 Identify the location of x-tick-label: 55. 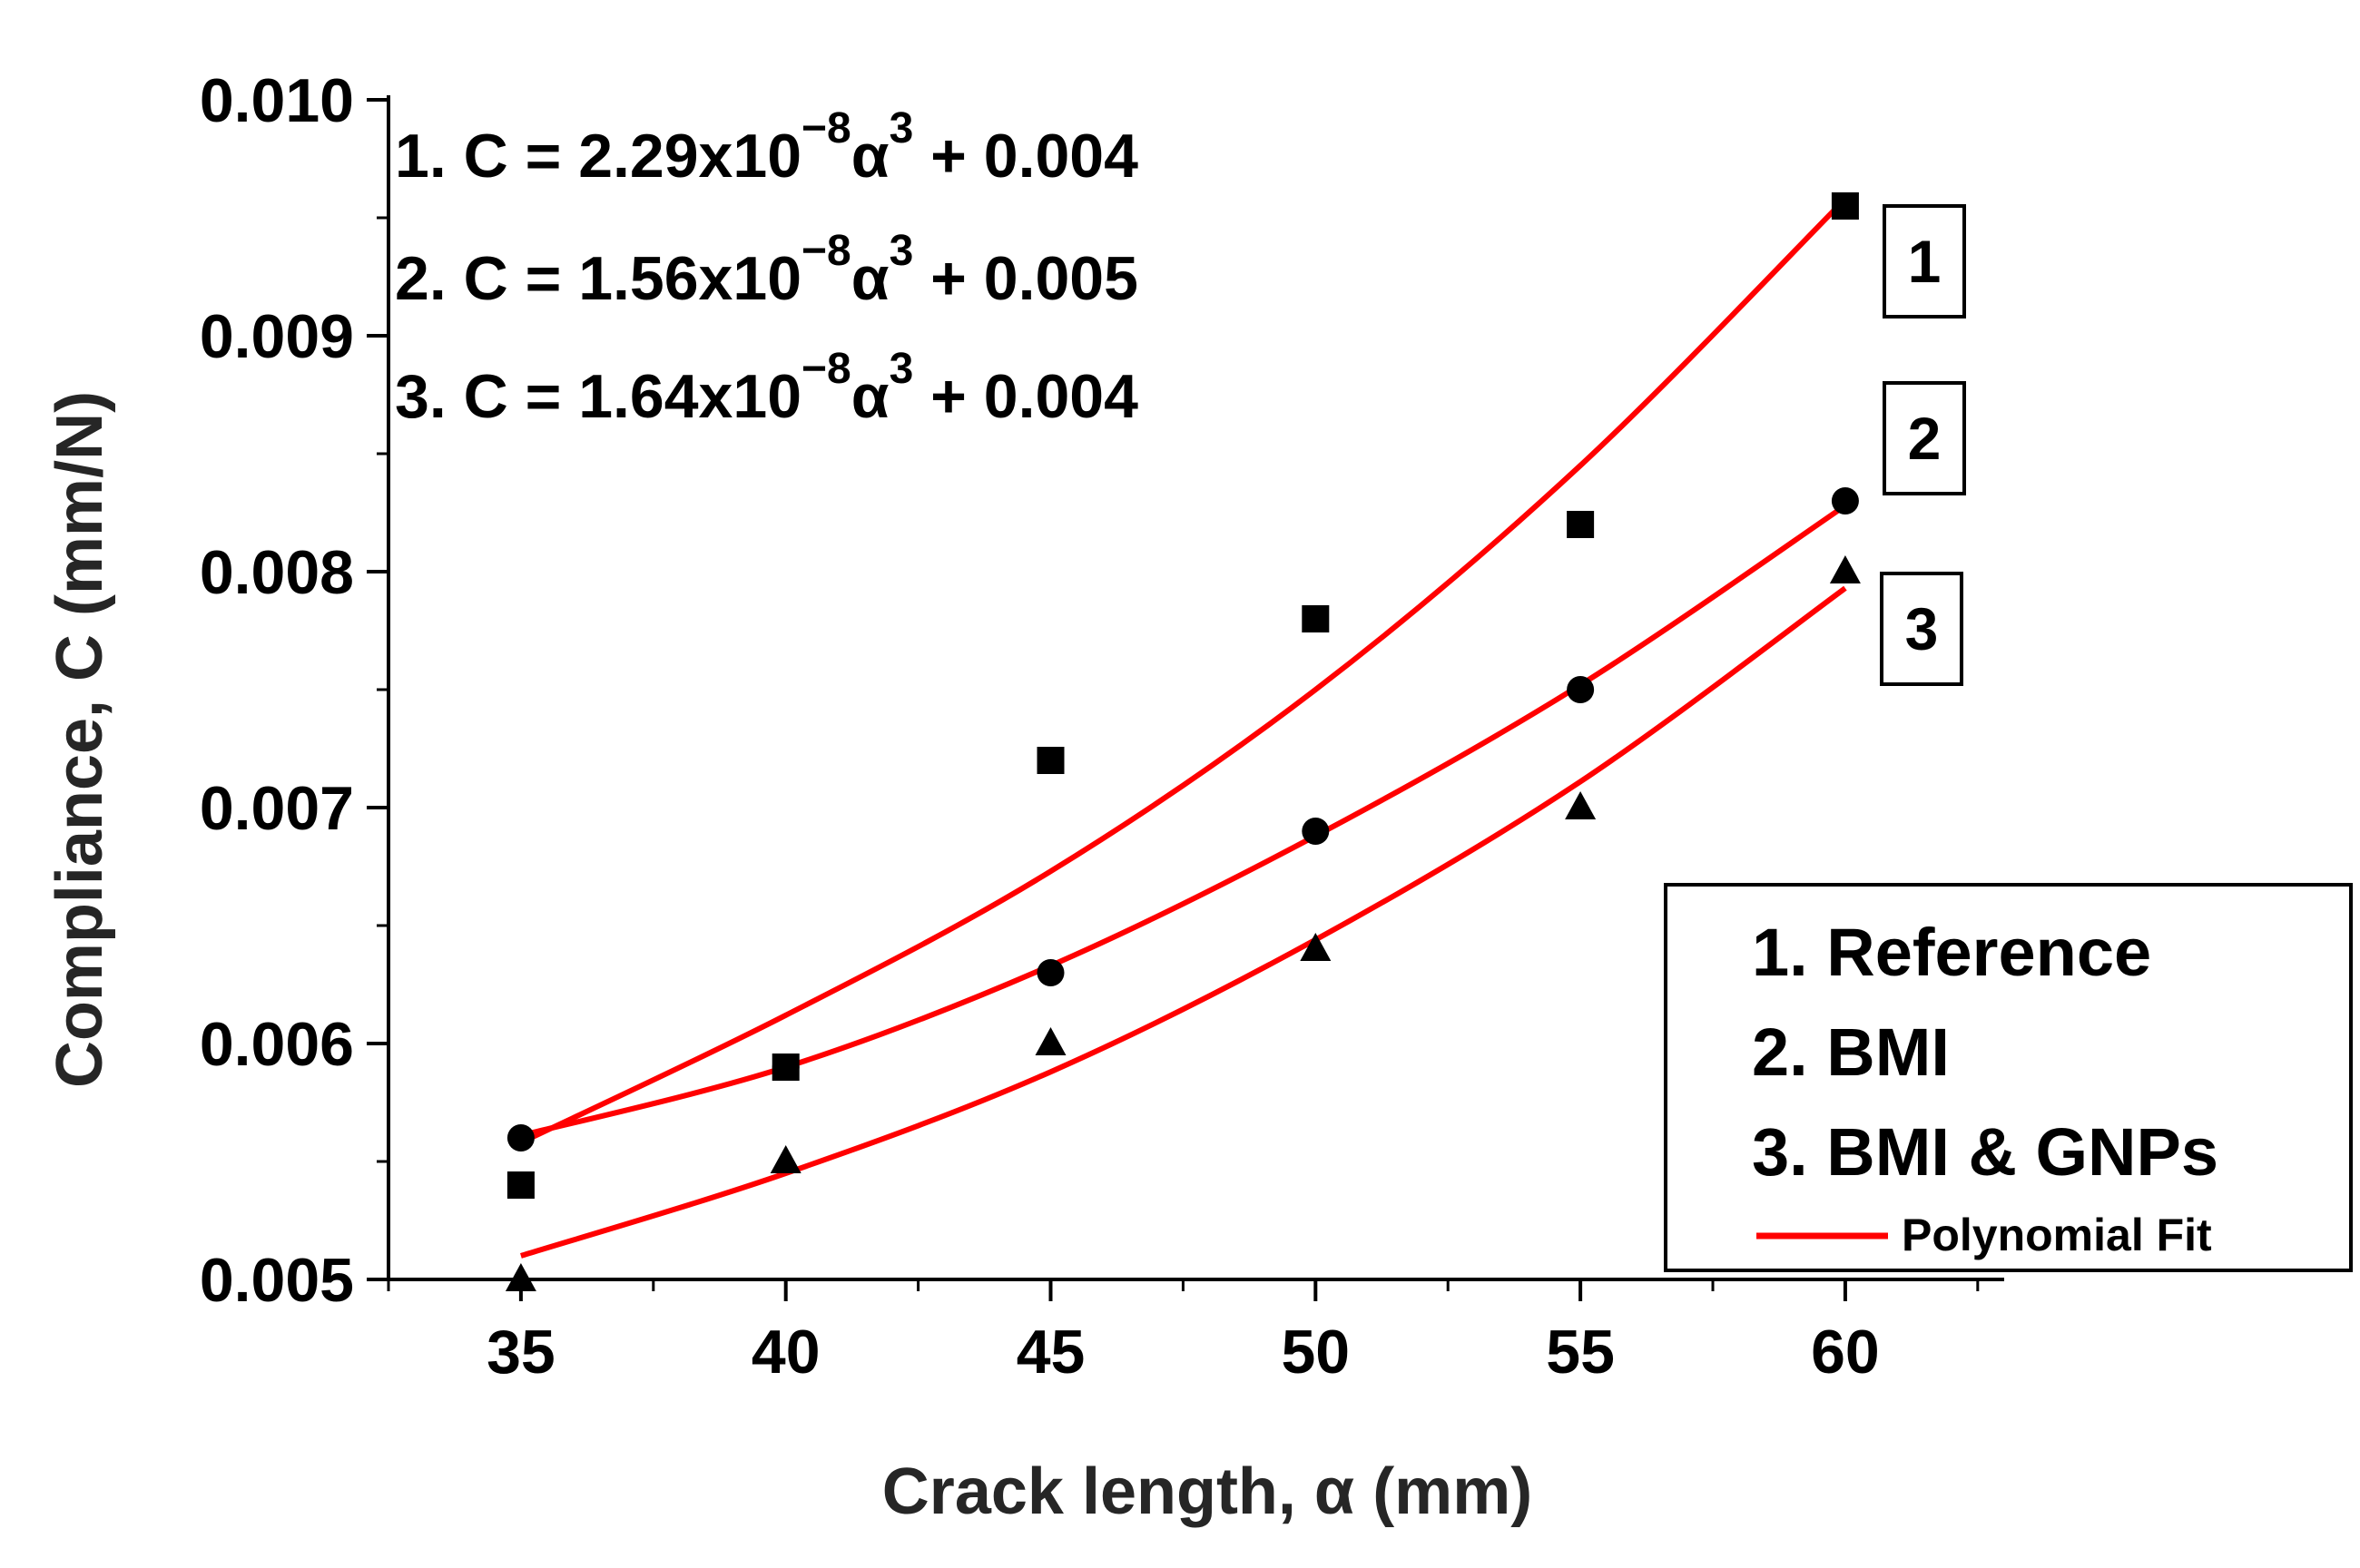
(1580, 1352).